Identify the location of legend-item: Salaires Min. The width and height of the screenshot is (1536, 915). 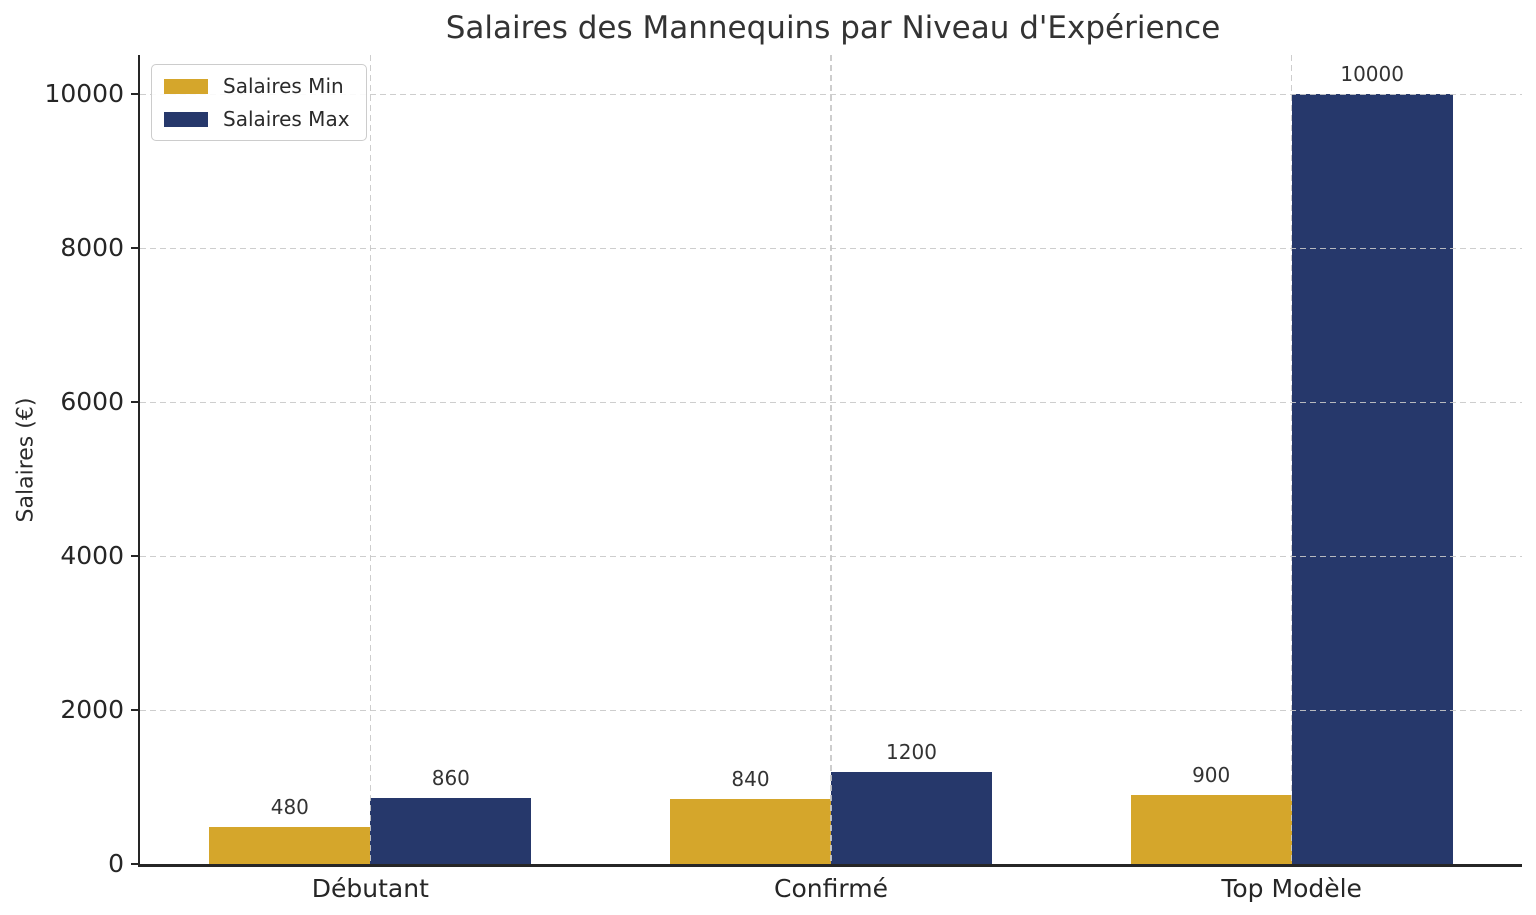
(257, 86).